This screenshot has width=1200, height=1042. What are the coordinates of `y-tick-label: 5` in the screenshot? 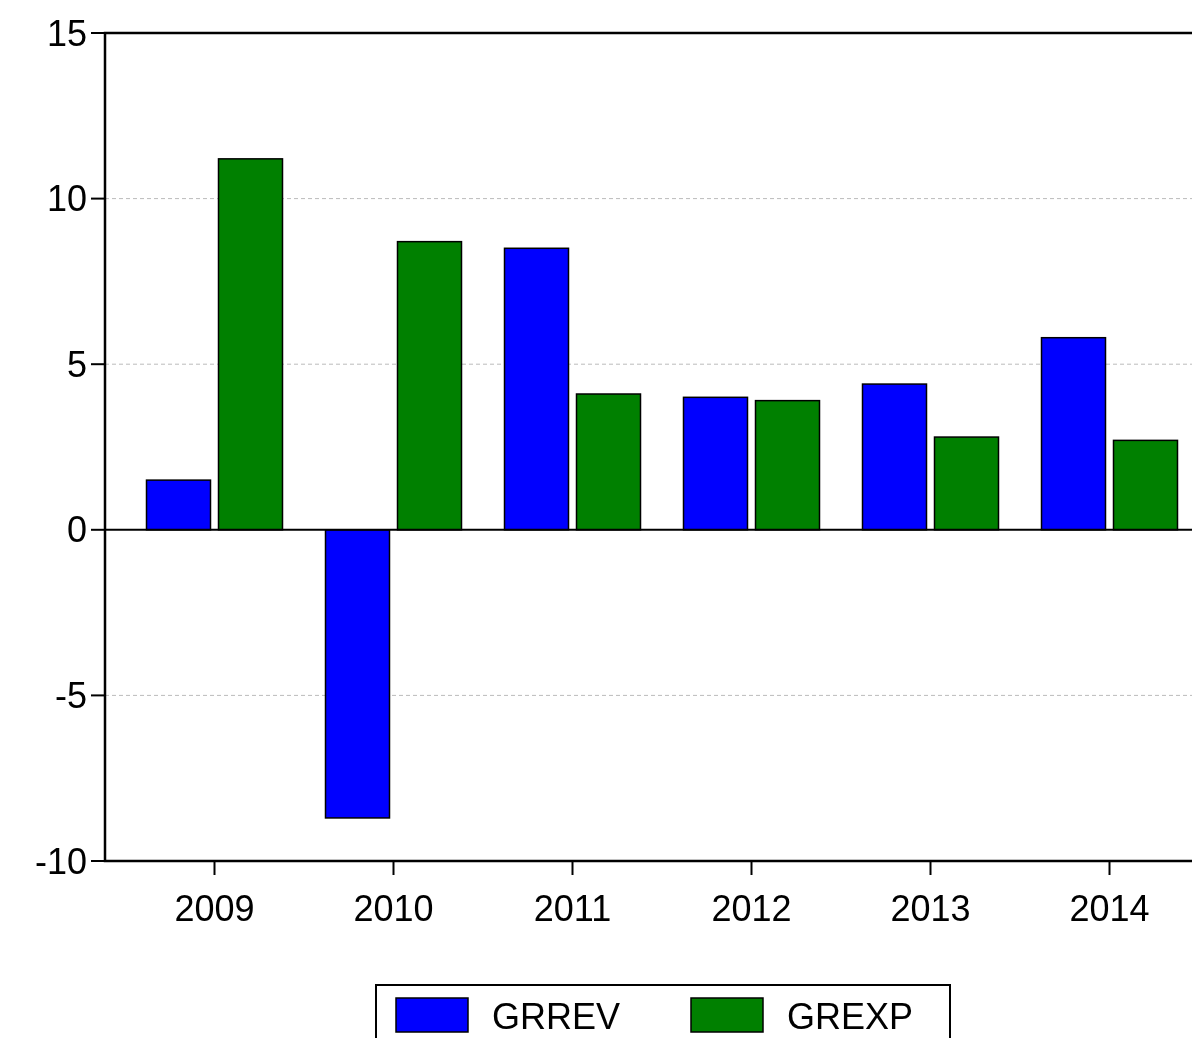 It's located at (76, 364).